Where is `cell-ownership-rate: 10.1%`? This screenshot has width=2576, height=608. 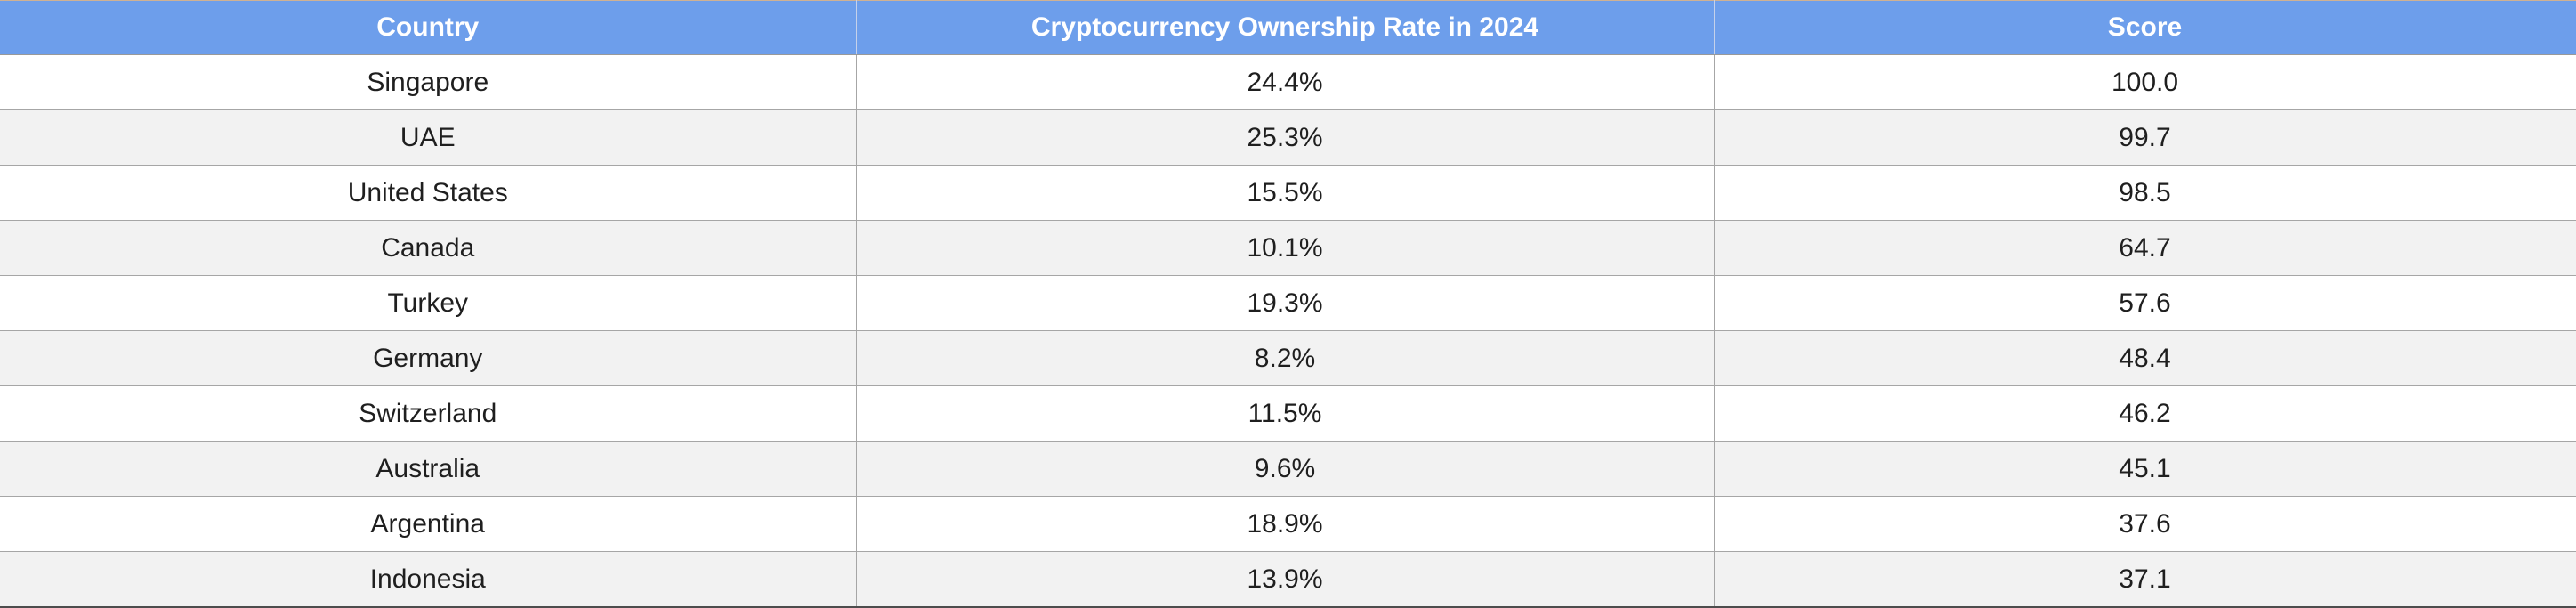
cell-ownership-rate: 10.1% is located at coordinates (1285, 248).